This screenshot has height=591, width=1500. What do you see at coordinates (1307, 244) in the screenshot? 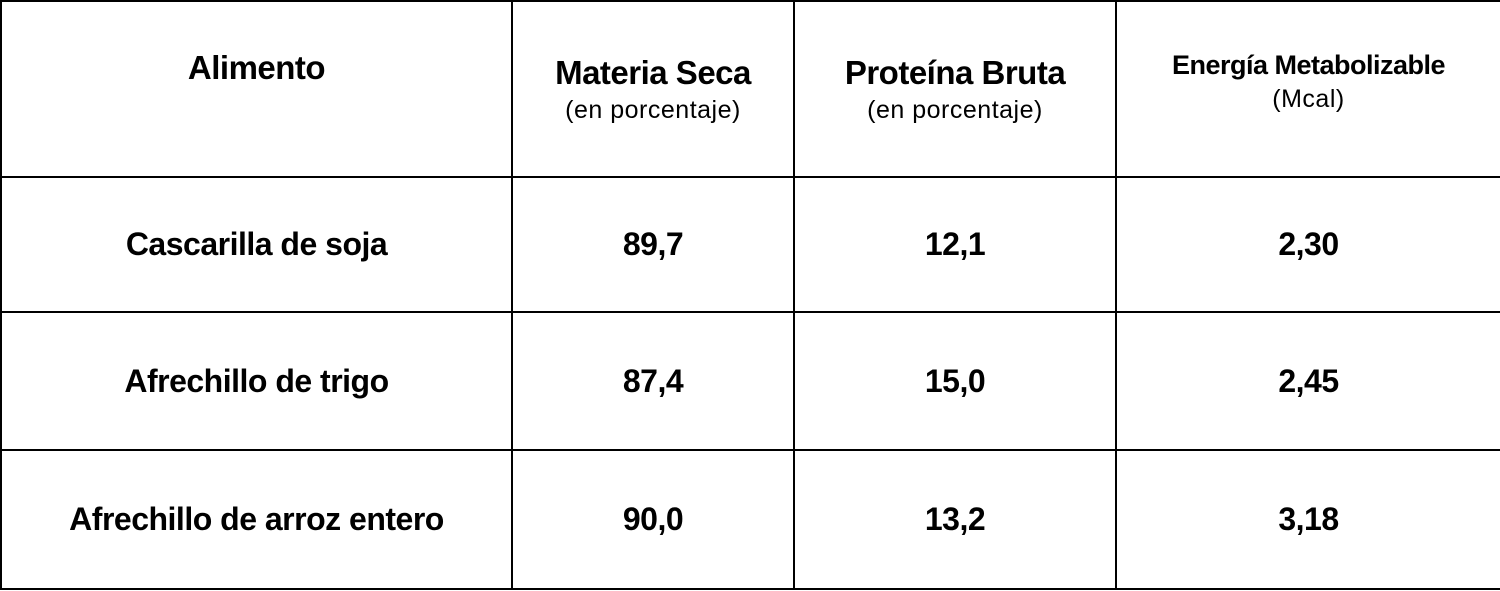
I see `value-cell: 2,30` at bounding box center [1307, 244].